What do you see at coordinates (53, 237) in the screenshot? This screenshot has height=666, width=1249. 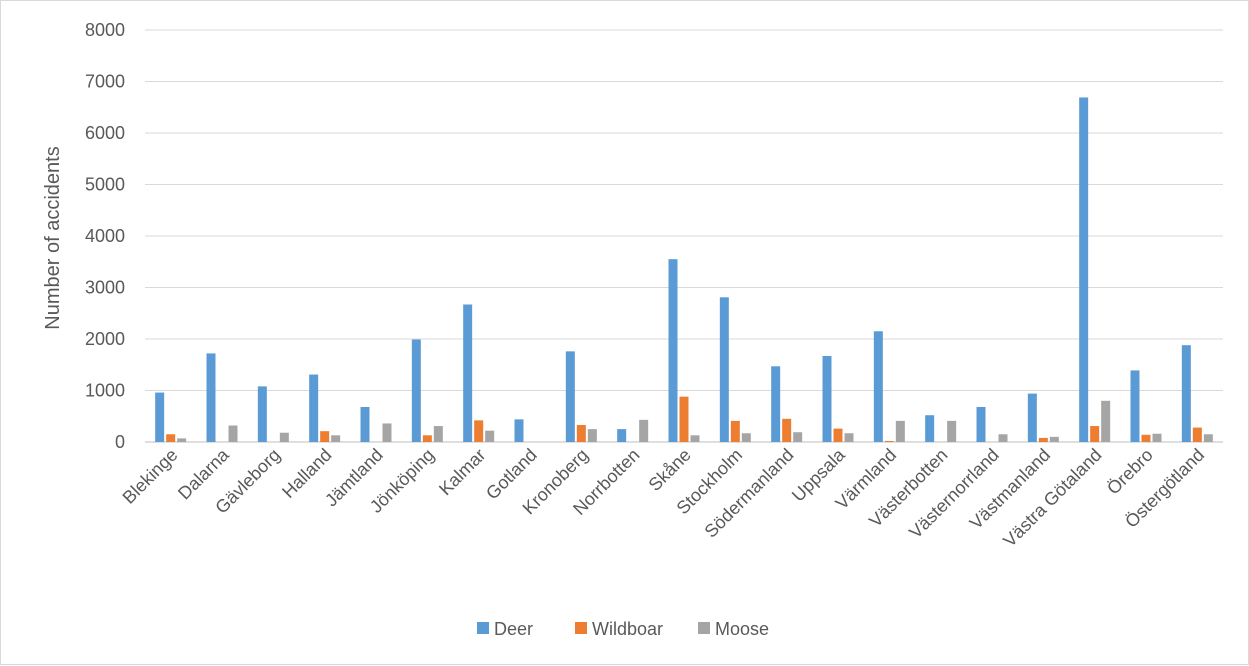 I see `y-axis-title: Number of accidents` at bounding box center [53, 237].